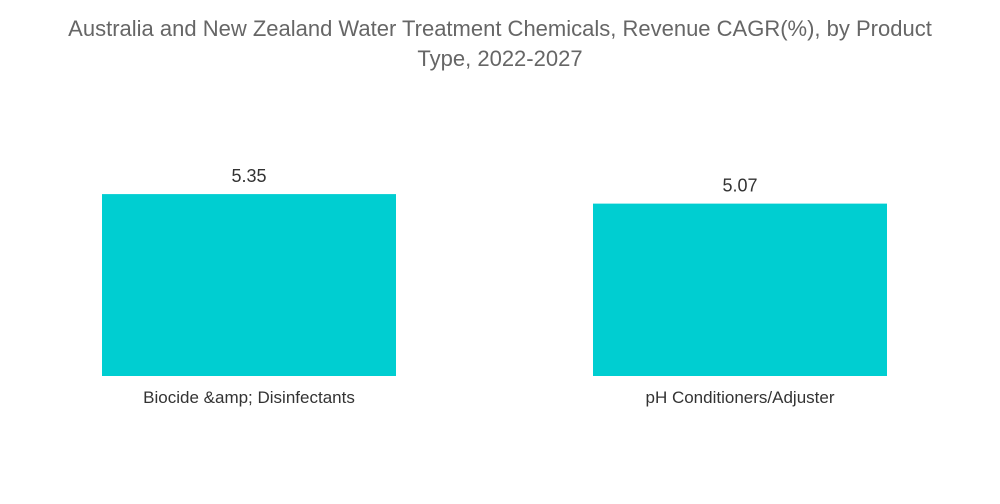  Describe the element at coordinates (739, 186) in the screenshot. I see `value-label-ph-conditioners: 5.07` at that location.